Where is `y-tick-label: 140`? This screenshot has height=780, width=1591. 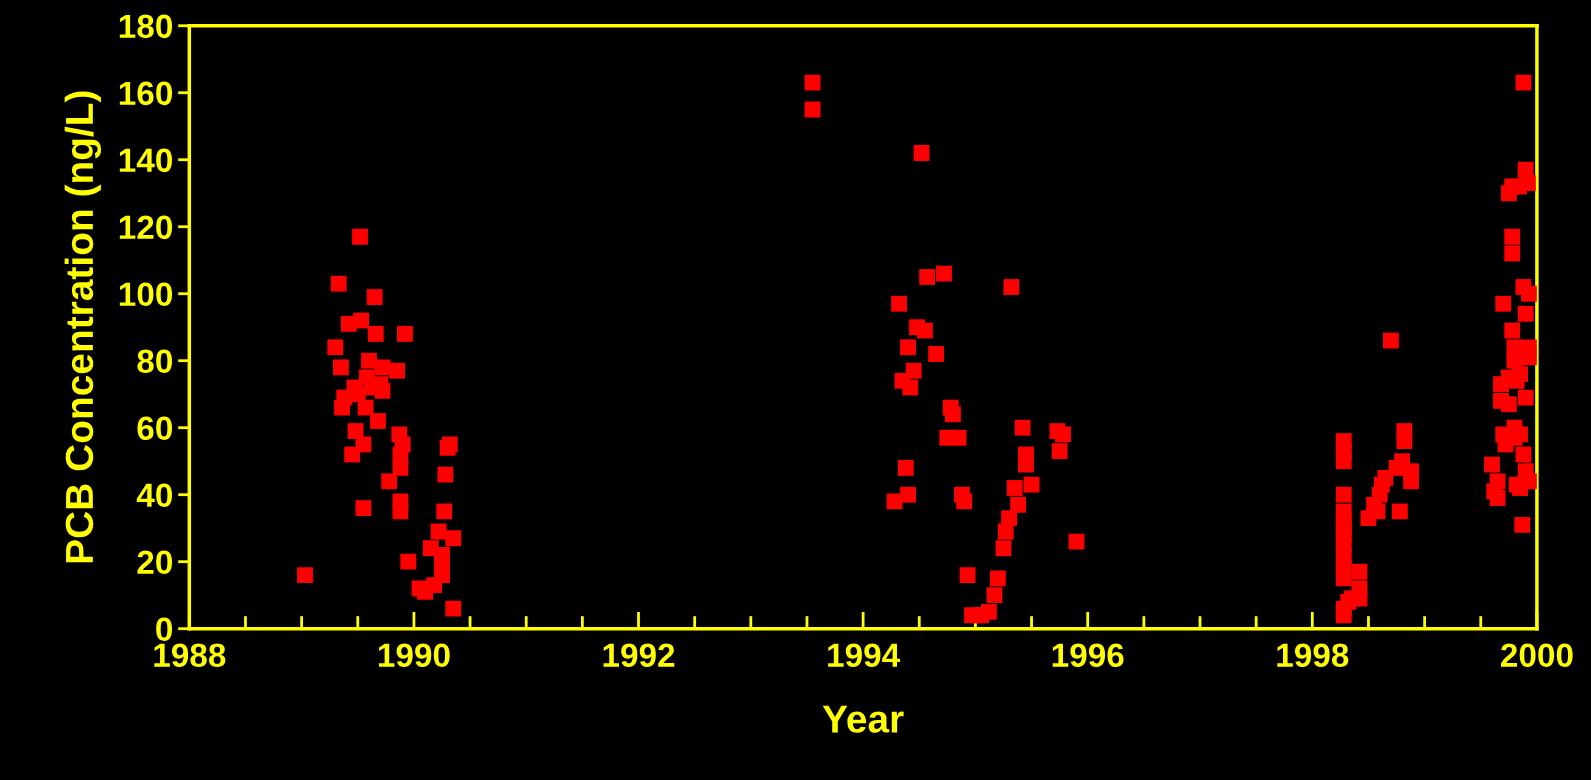
y-tick-label: 140 is located at coordinates (145, 160).